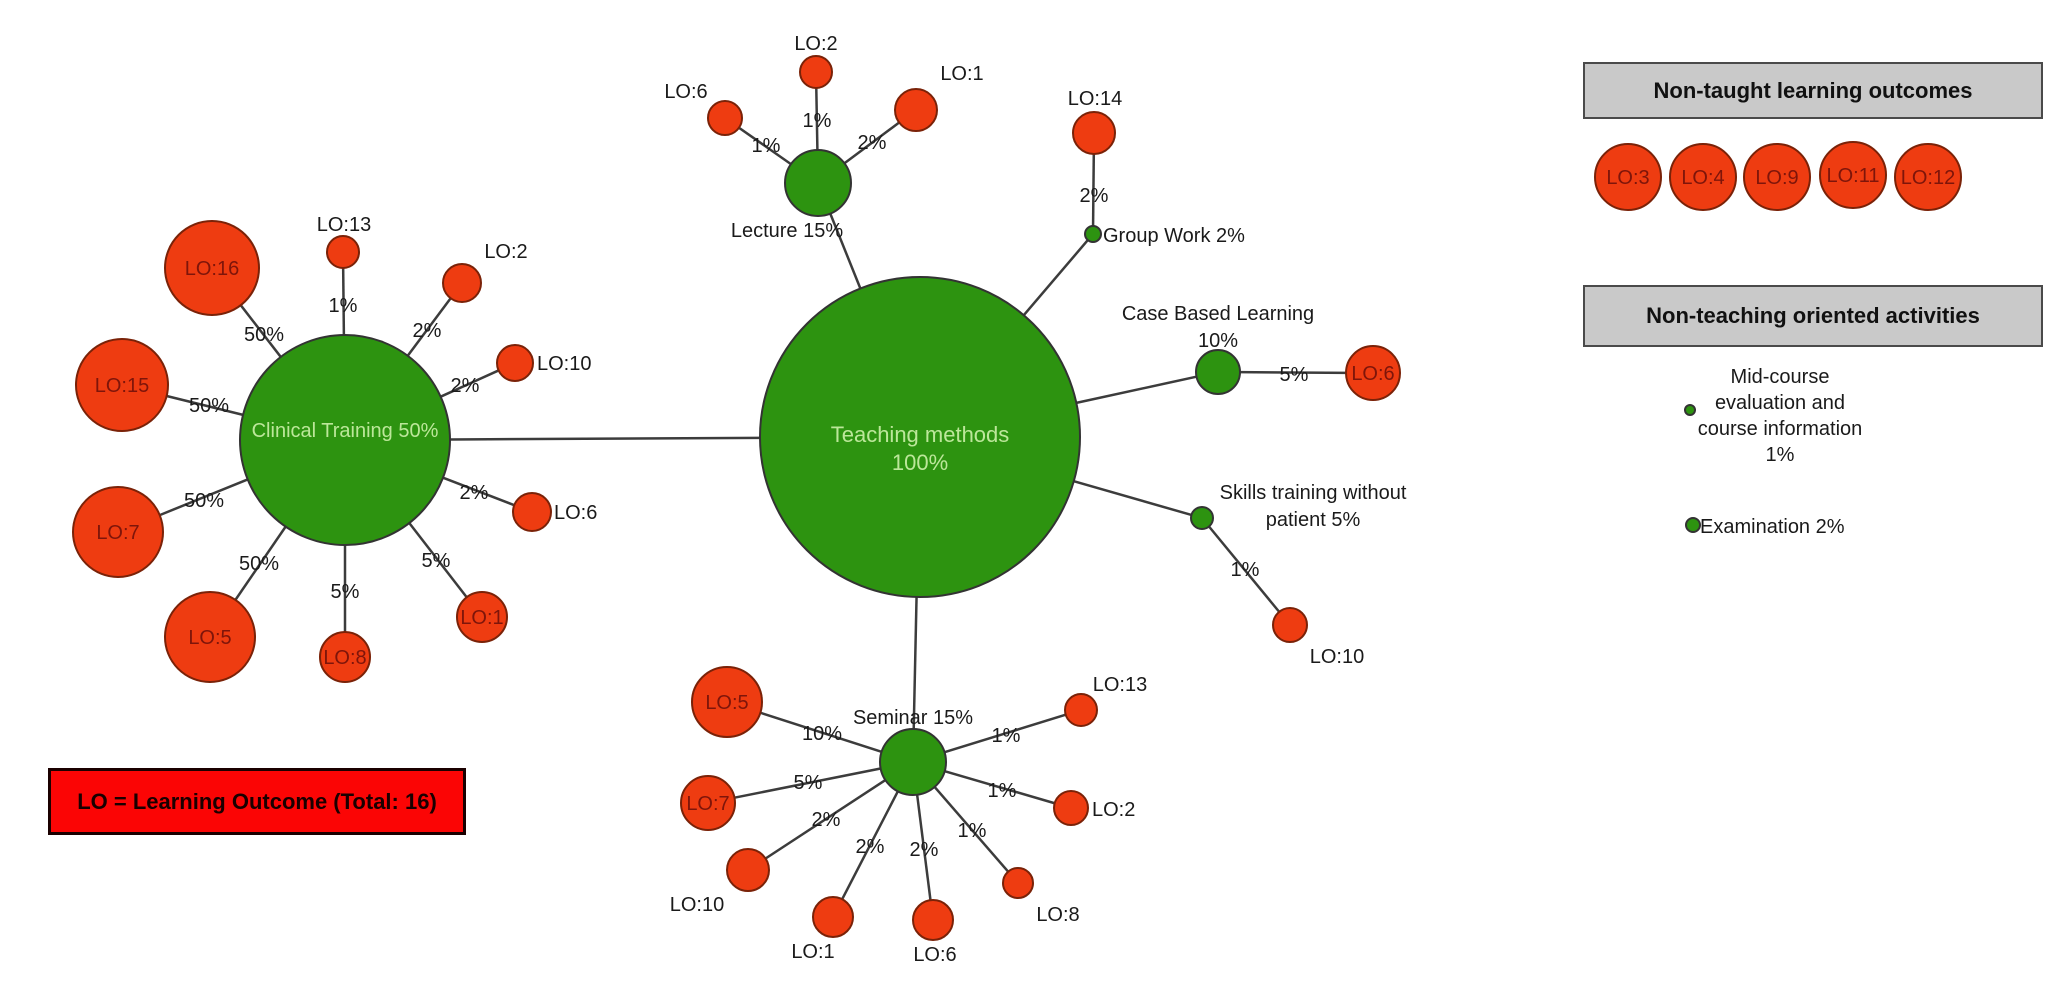 This screenshot has height=1001, width=2059. I want to click on node-d_mid, so click(1690, 410).